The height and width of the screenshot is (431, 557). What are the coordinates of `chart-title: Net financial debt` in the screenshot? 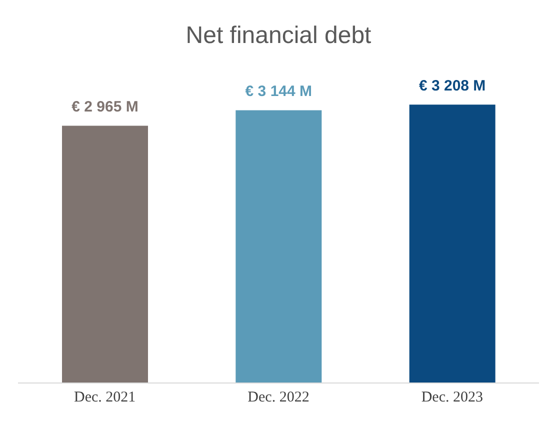 It's located at (278, 36).